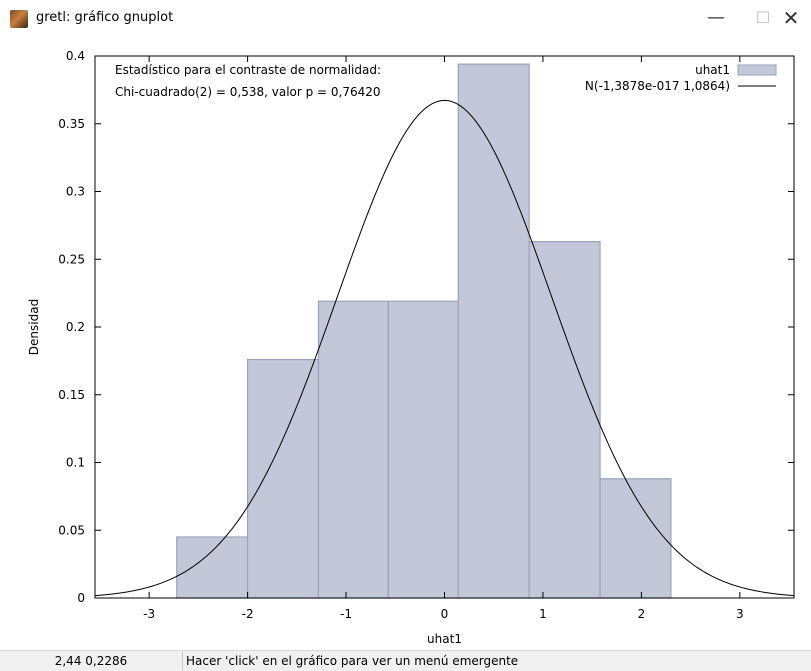  What do you see at coordinates (248, 614) in the screenshot?
I see `x-tick-label: -2` at bounding box center [248, 614].